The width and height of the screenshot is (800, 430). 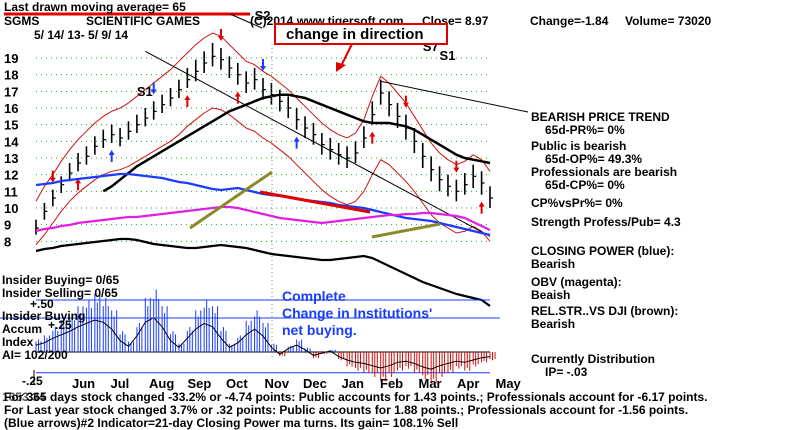 What do you see at coordinates (551, 295) in the screenshot?
I see `obv-value: Beaish` at bounding box center [551, 295].